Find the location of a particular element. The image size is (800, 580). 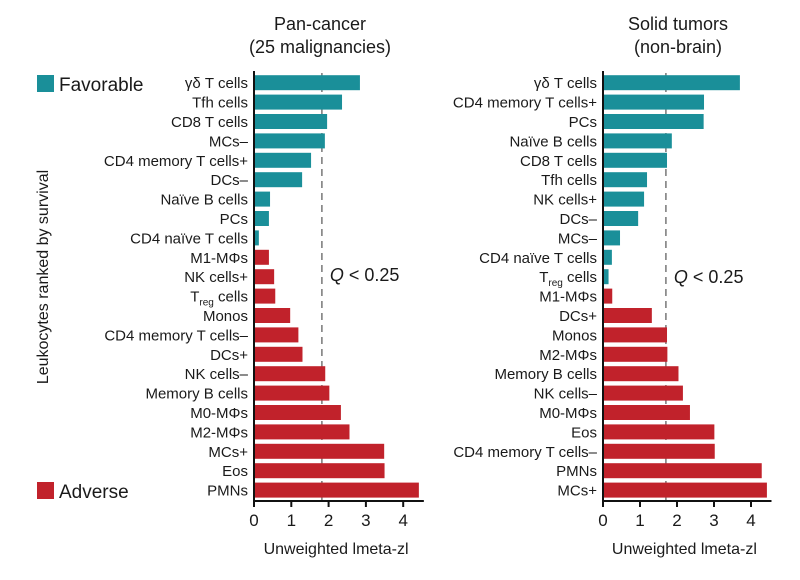

category-label: M0-MΦs is located at coordinates (219, 413).